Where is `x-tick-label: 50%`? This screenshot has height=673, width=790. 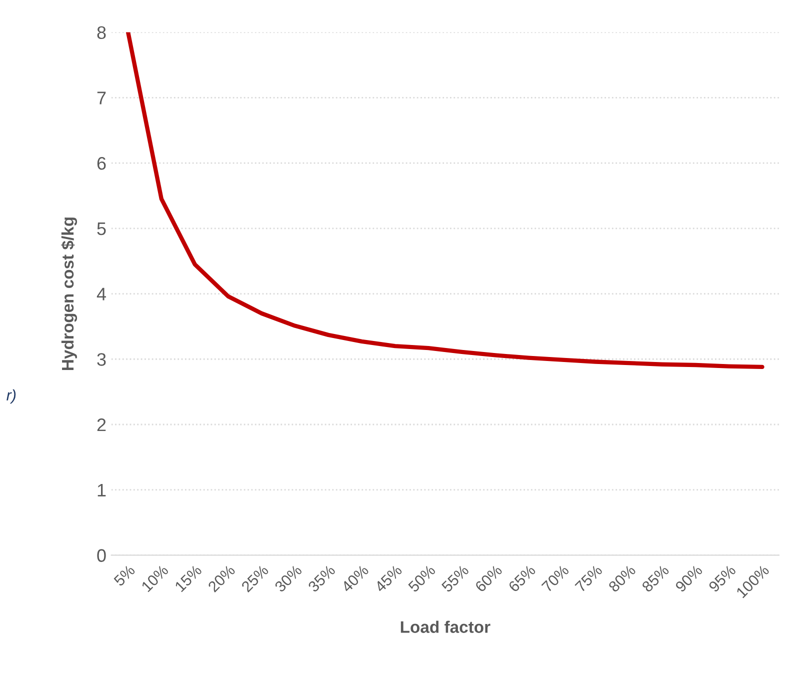
x-tick-label: 50% is located at coordinates (422, 578).